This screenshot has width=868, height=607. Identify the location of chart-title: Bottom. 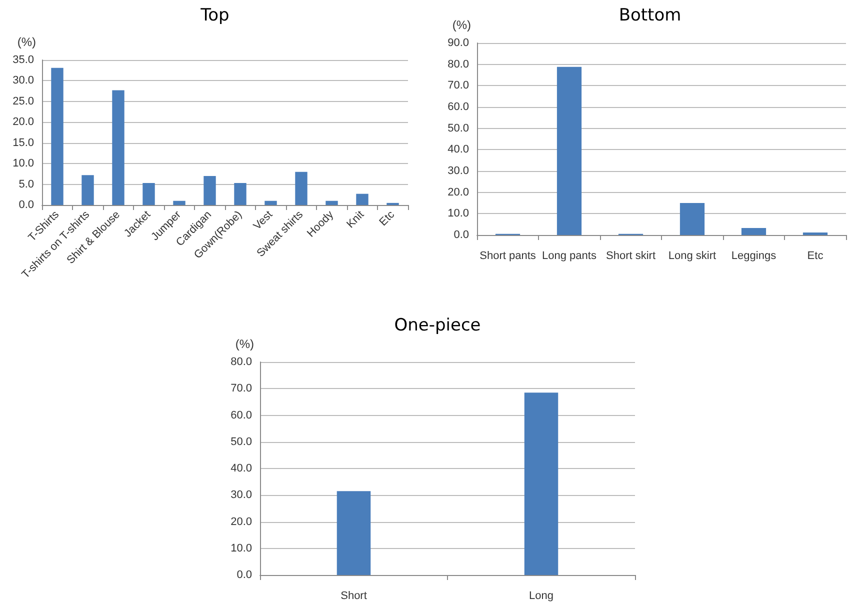
(650, 16).